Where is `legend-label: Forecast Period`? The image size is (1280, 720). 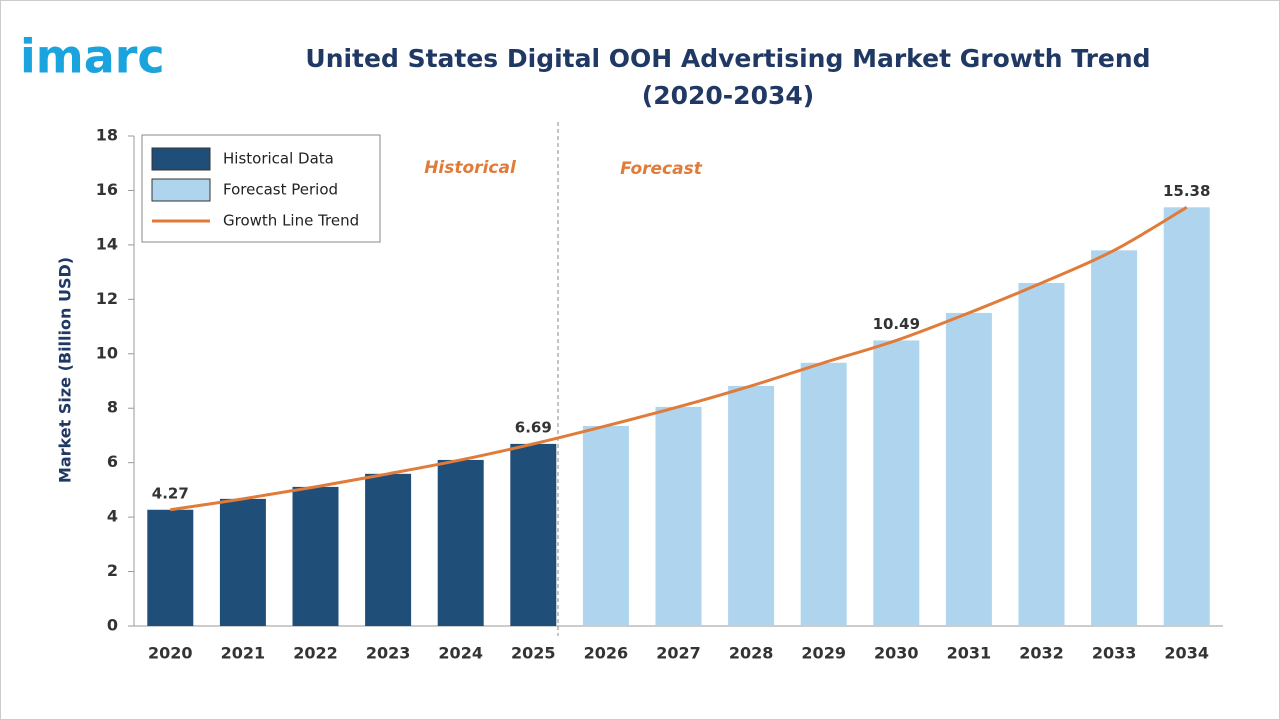
legend-label: Forecast Period is located at coordinates (280, 190).